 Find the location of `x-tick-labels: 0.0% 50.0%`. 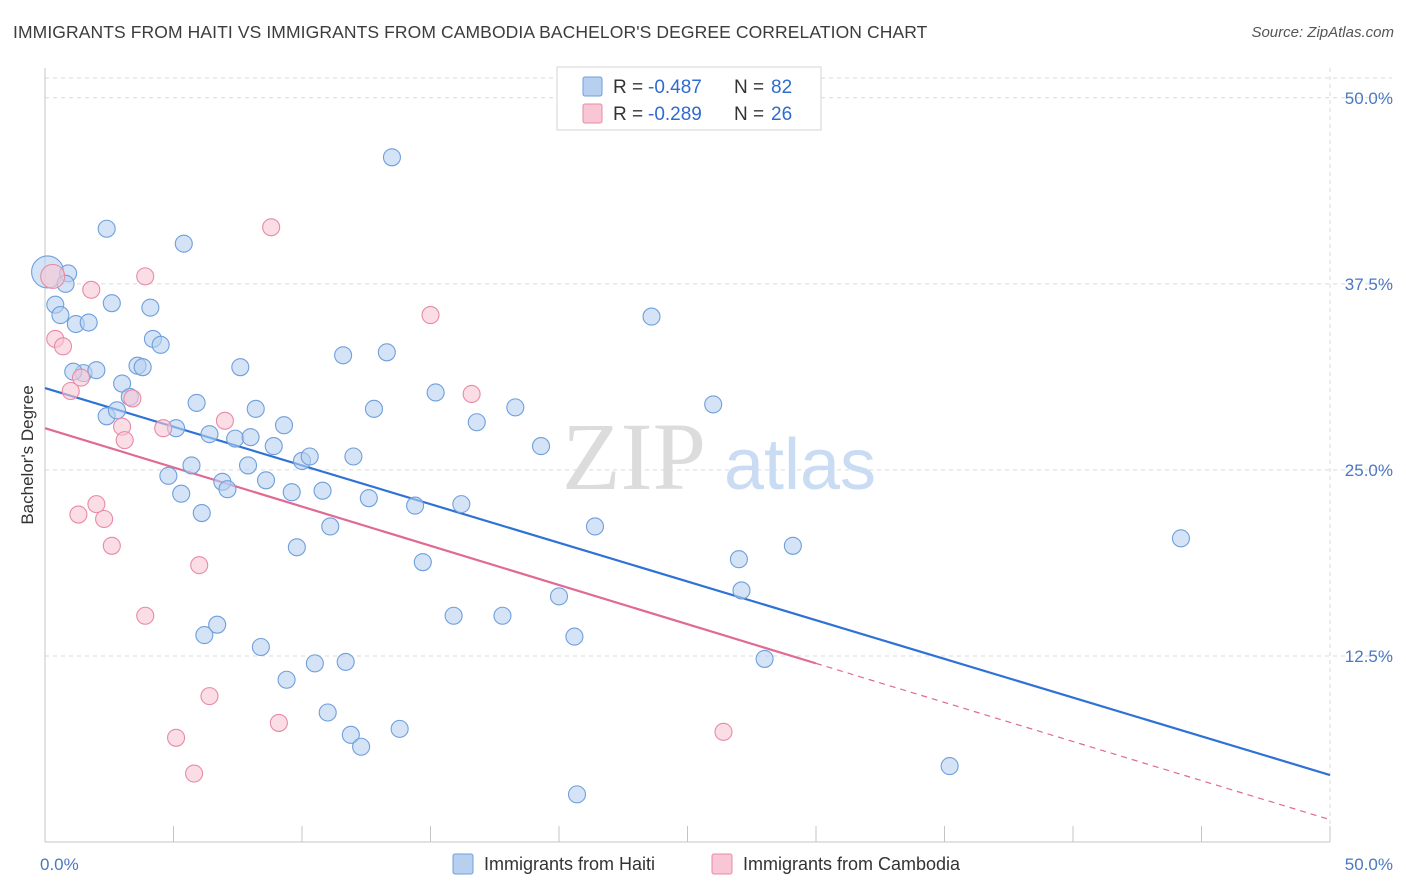

x-tick-labels: 0.0% 50.0% is located at coordinates (716, 864).